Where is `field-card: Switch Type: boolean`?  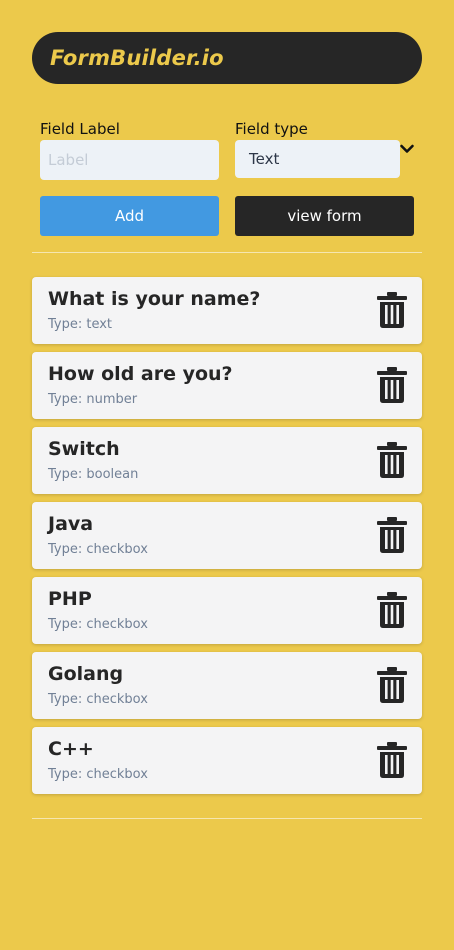
field-card: Switch Type: boolean is located at coordinates (227, 460).